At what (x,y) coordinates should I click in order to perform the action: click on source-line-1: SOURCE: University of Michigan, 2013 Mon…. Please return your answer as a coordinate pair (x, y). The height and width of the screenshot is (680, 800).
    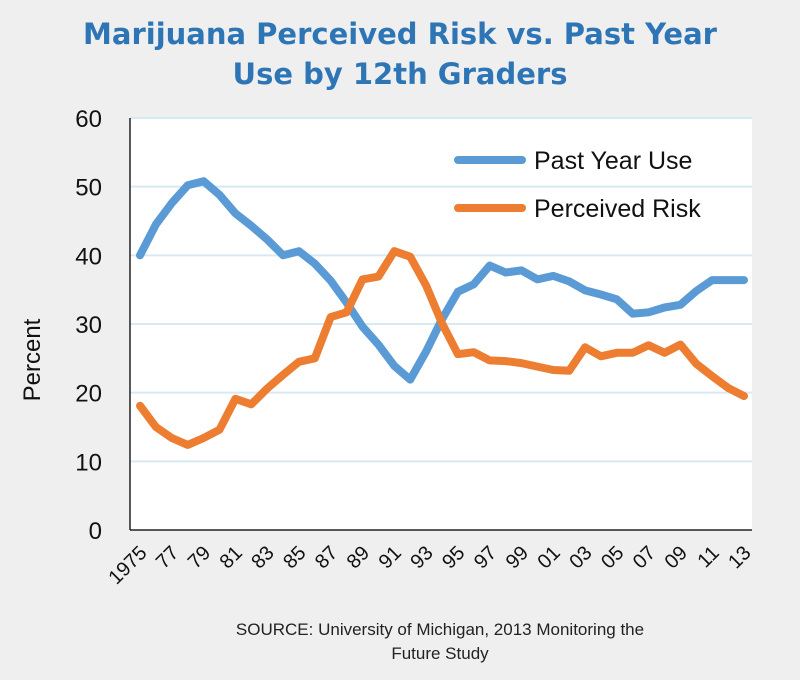
    Looking at the image, I should click on (440, 629).